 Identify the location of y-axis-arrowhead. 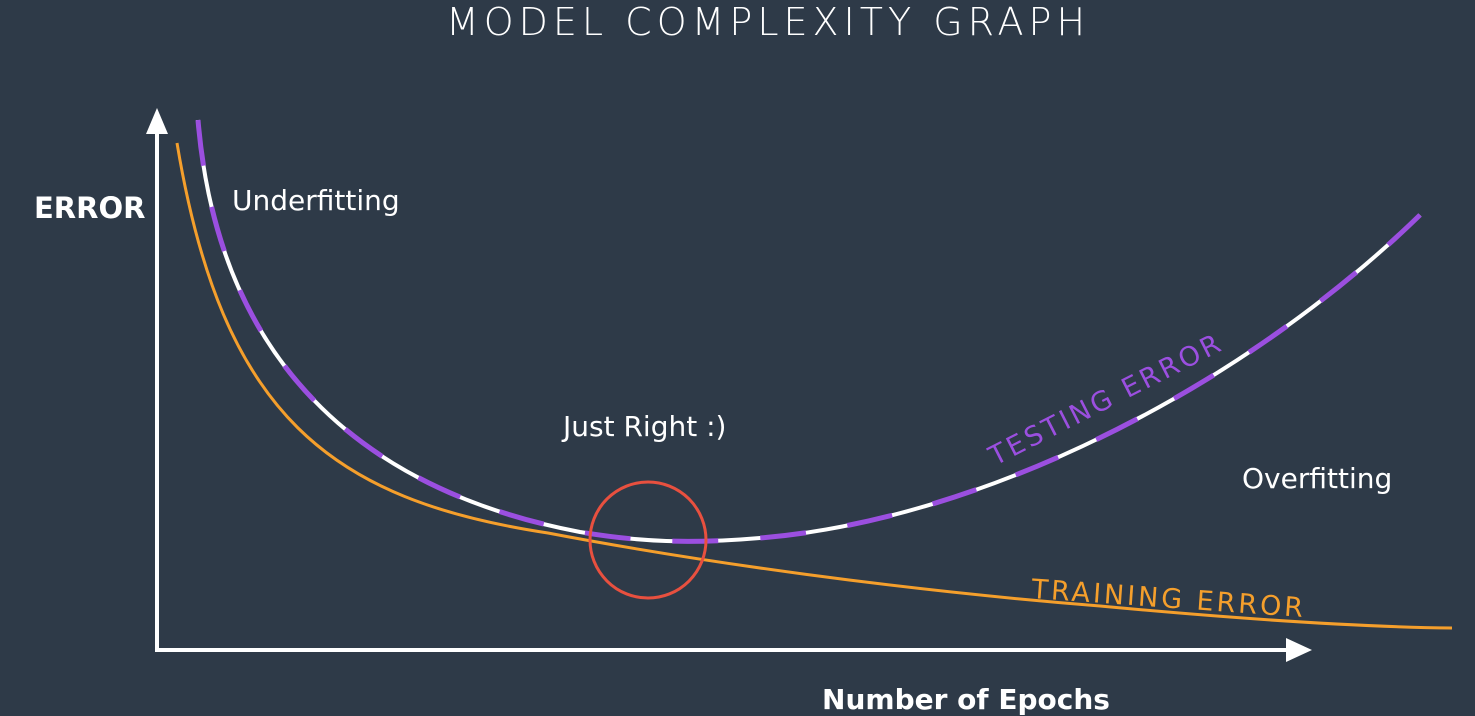
(157, 121).